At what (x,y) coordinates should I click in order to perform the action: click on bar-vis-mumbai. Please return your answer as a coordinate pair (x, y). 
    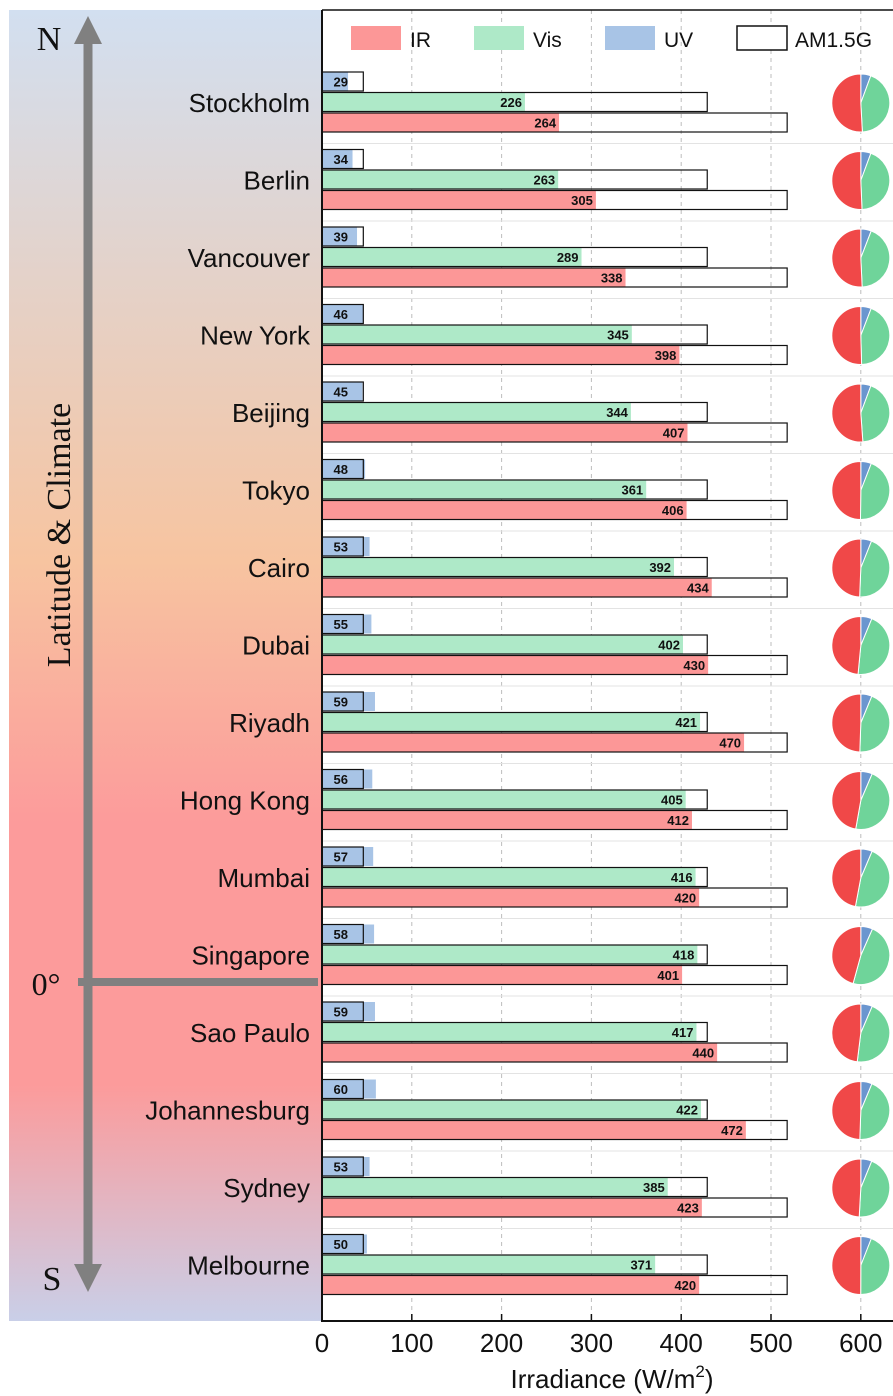
    Looking at the image, I should click on (509, 877).